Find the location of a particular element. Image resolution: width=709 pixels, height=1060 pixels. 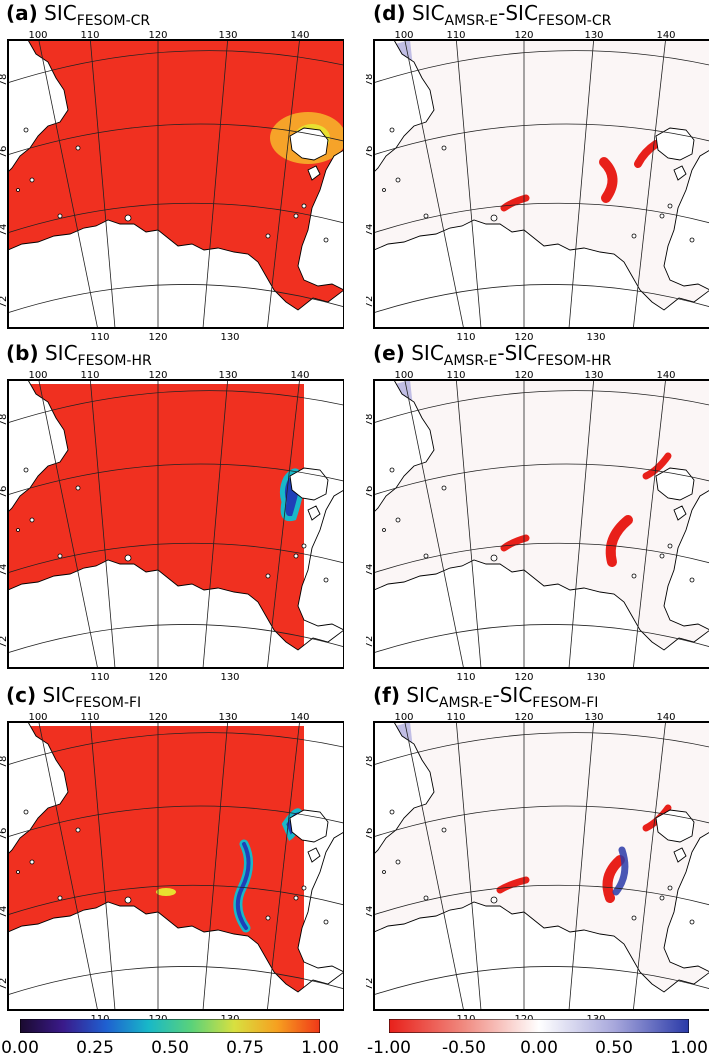

panel-tag: (a) is located at coordinates (22, 13).